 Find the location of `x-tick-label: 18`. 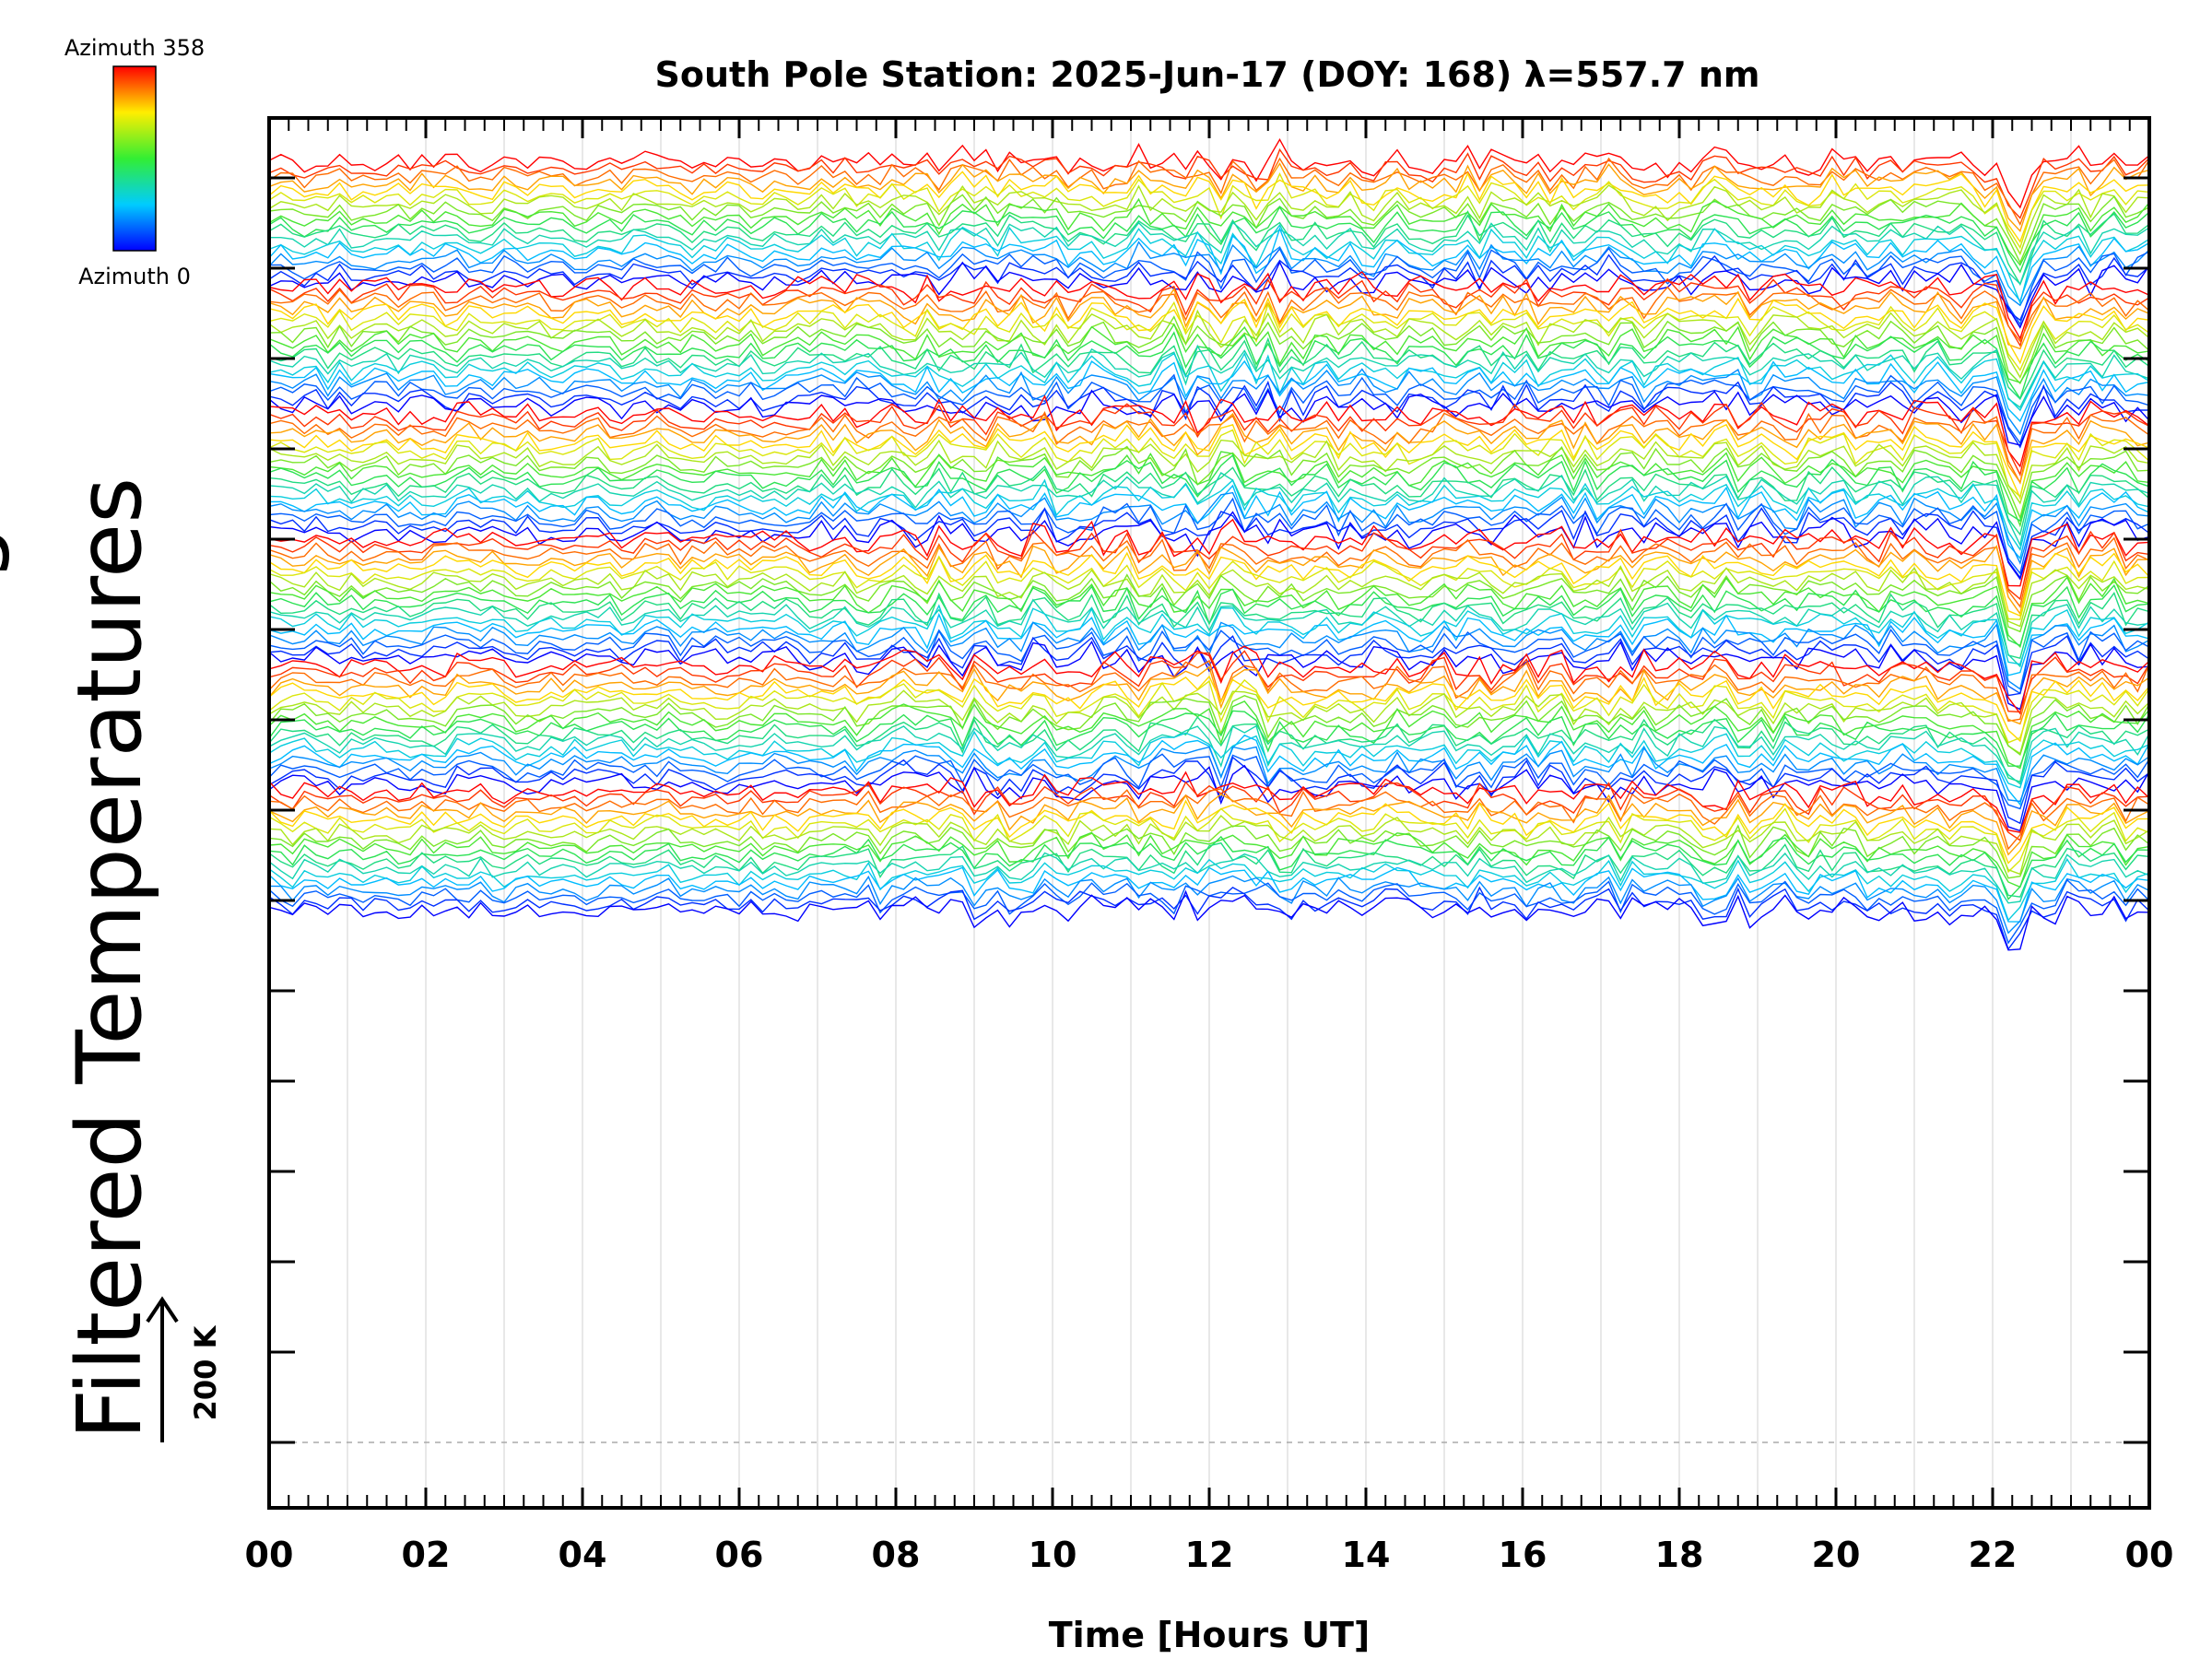

x-tick-label: 18 is located at coordinates (1679, 1555).